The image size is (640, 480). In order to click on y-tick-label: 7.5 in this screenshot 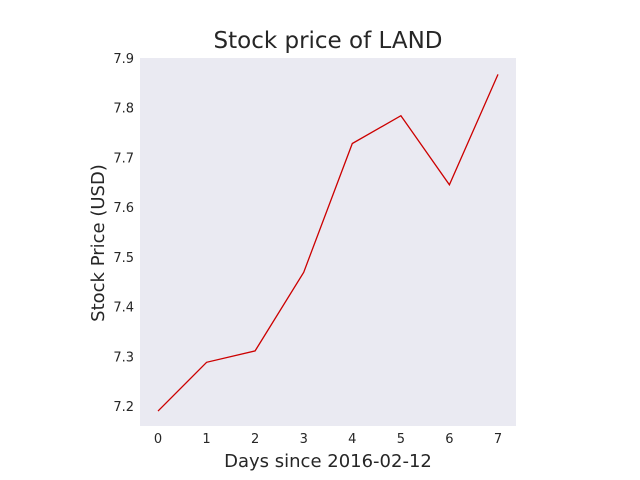, I will do `click(123, 258)`.